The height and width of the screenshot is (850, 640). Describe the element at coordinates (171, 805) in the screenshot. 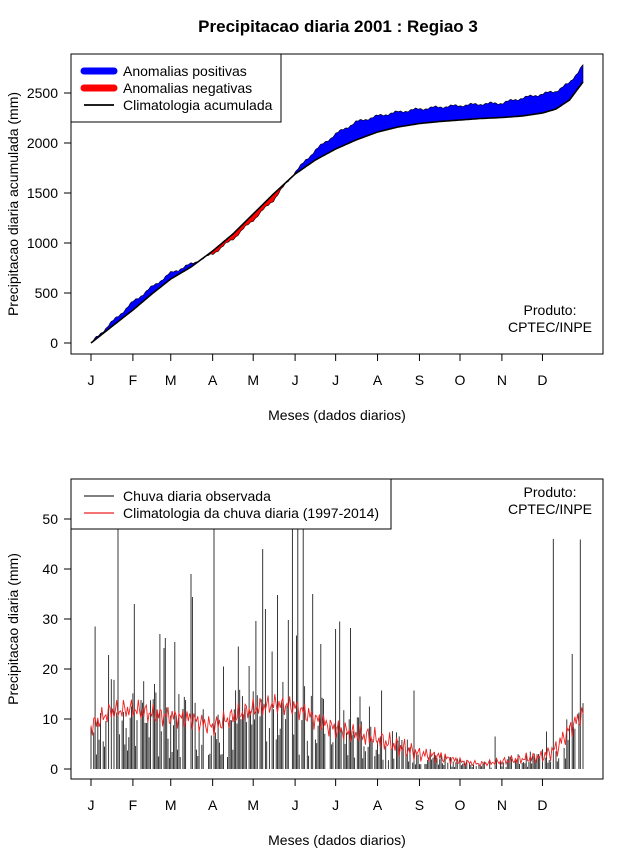

I see `x2-tick-label-2: M` at that location.